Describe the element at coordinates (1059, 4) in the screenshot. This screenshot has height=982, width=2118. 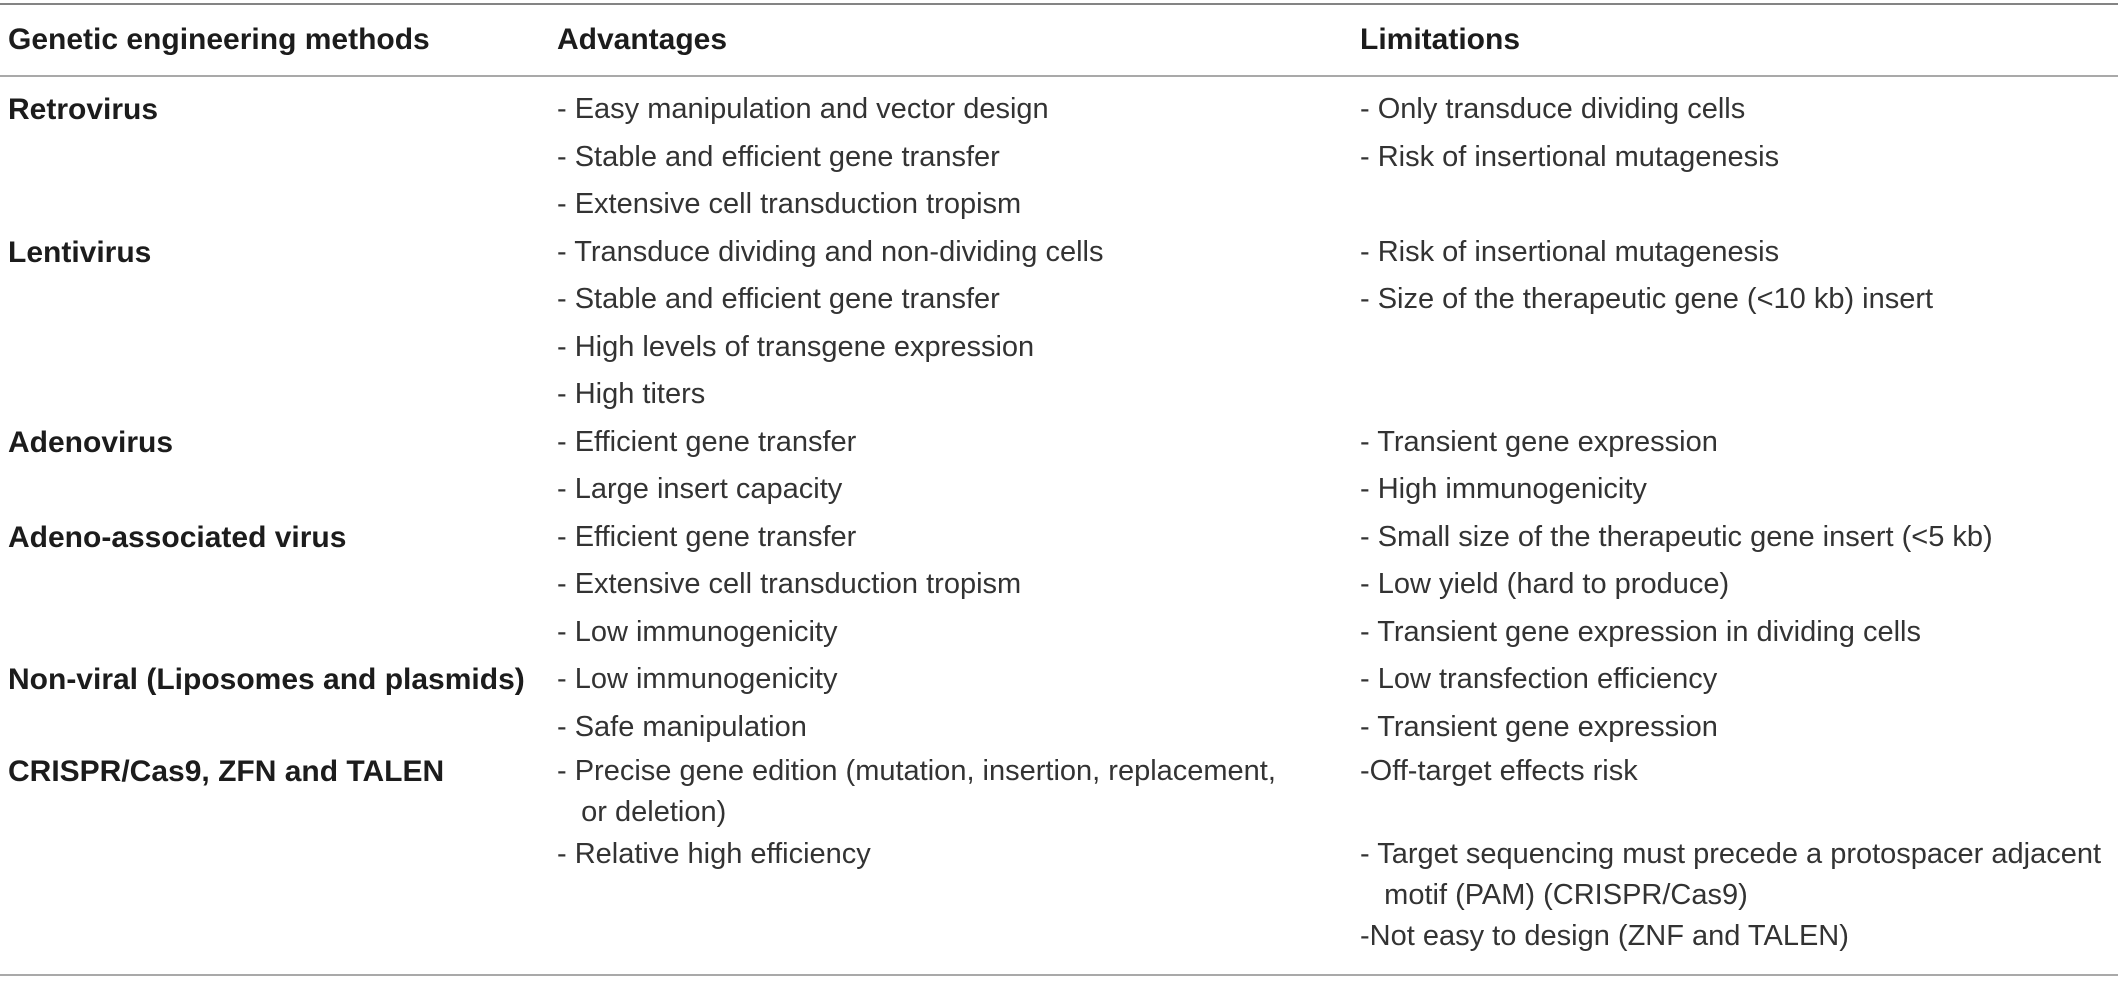
I see `table-top-rule` at that location.